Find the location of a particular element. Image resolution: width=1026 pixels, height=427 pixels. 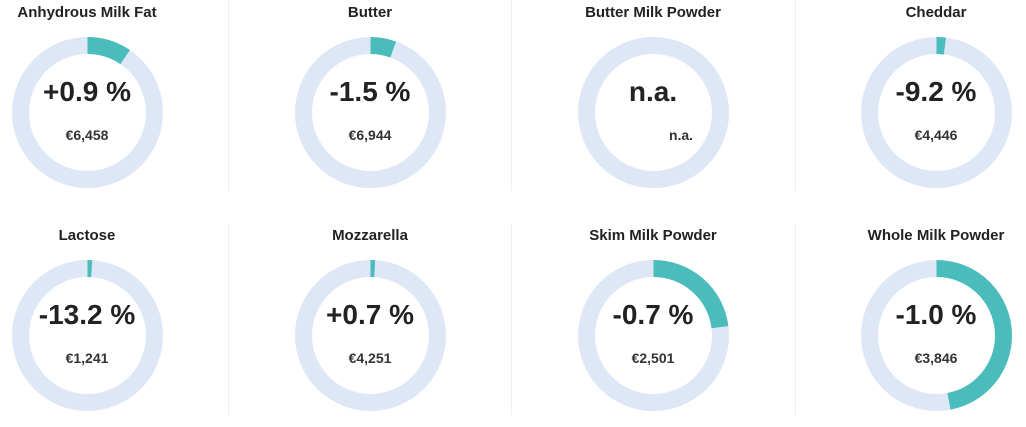

donut-title: Lactose is located at coordinates (87, 235).